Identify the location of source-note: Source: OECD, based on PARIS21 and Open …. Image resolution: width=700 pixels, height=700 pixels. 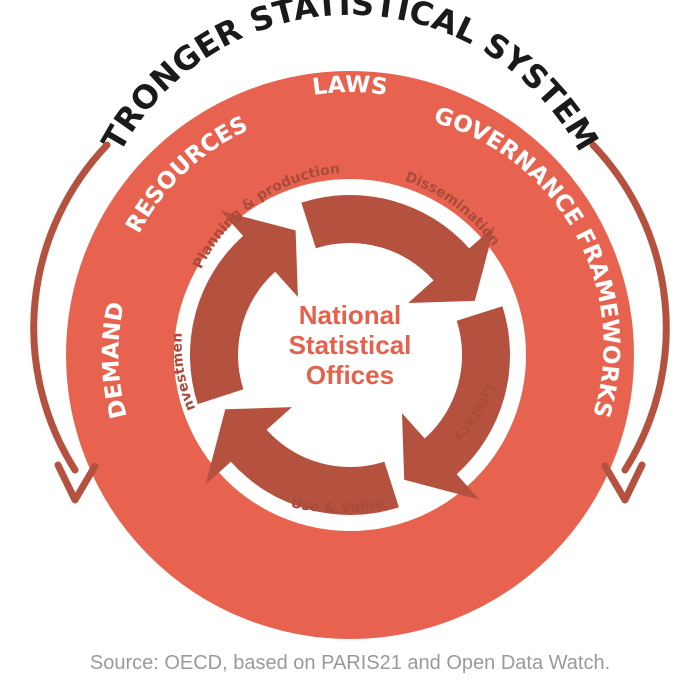
(350, 663).